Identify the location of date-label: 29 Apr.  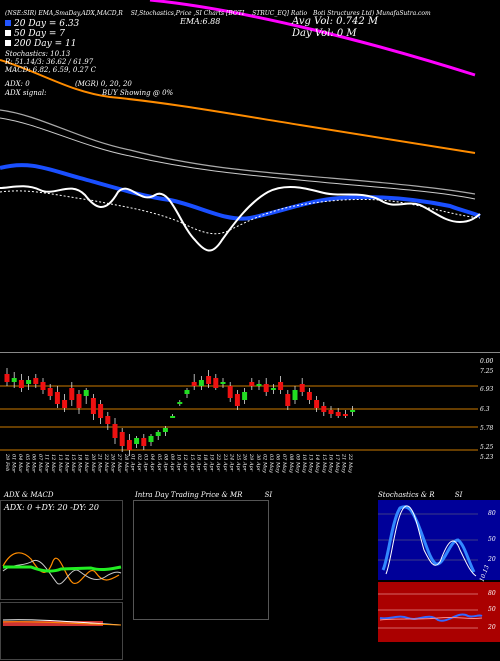
(251, 462).